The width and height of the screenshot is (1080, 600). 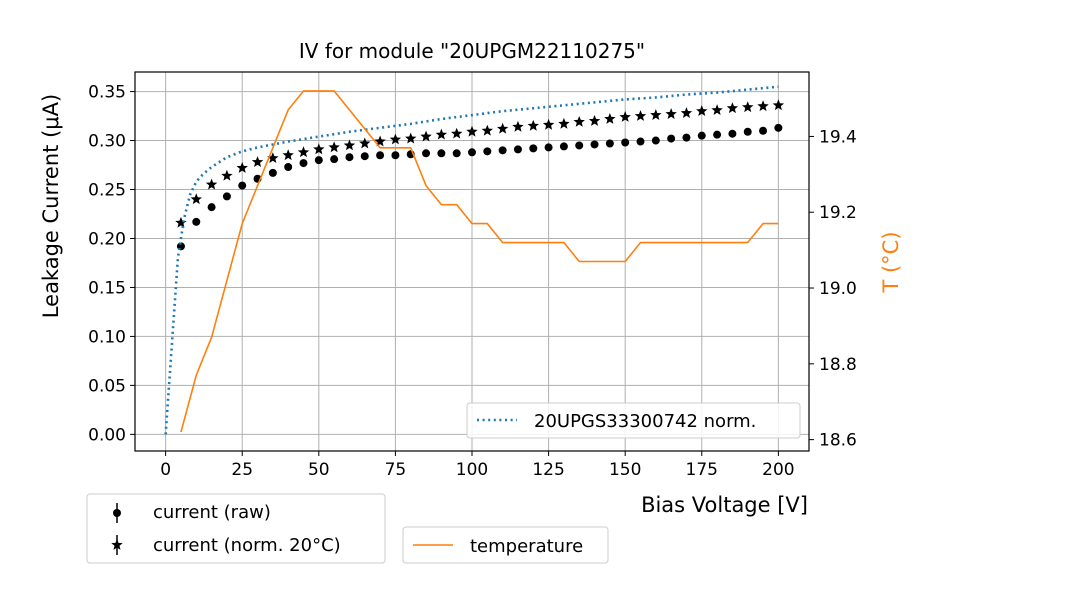 What do you see at coordinates (242, 470) in the screenshot?
I see `x-tick-label-1: 25` at bounding box center [242, 470].